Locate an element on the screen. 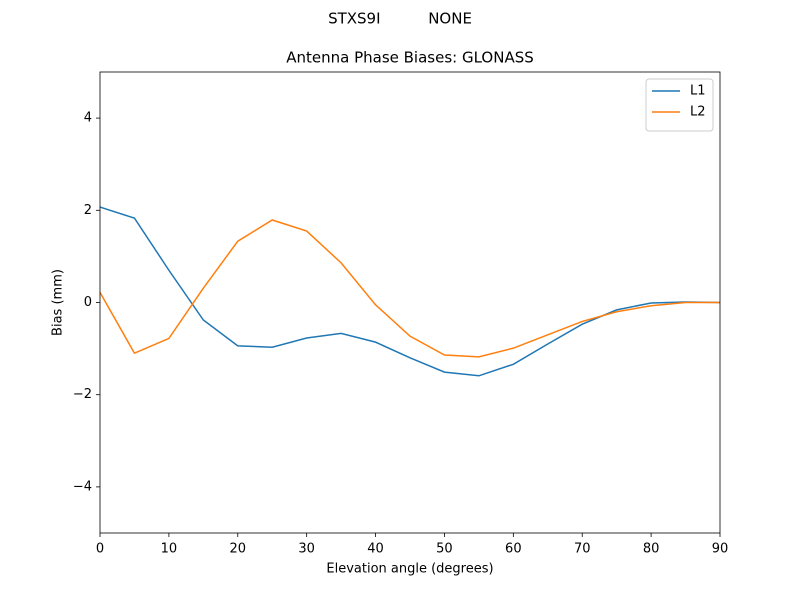 The width and height of the screenshot is (800, 600). suptitle: STXS9I NONE is located at coordinates (400, 19).